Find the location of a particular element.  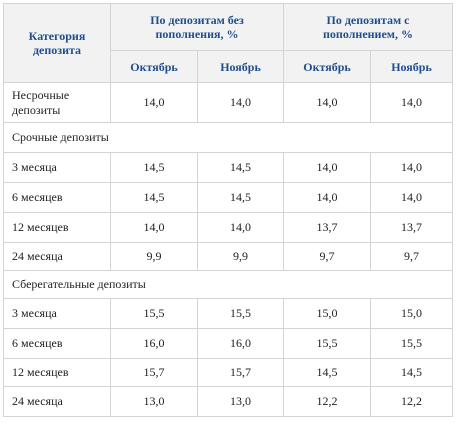

group-header: По депозитам с пополнением, % is located at coordinates (368, 27).